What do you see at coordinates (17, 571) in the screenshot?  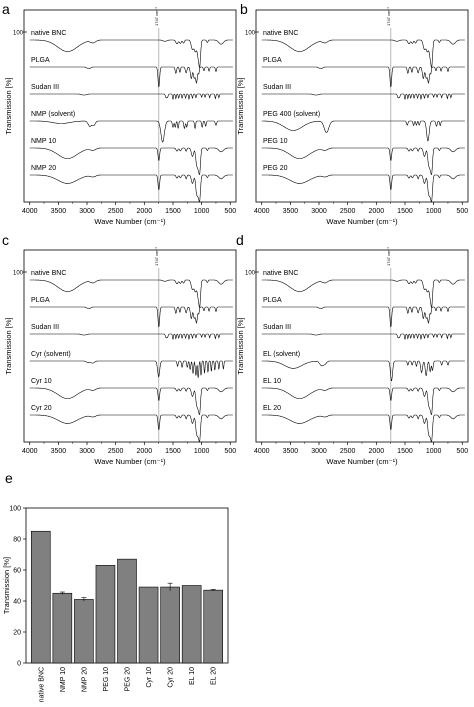 I see `y-tick-label: 60` at bounding box center [17, 571].